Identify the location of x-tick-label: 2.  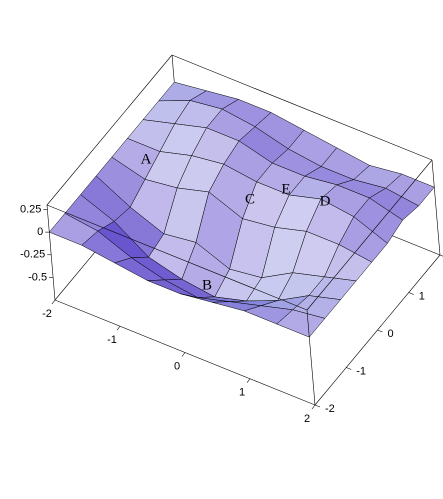
(307, 419).